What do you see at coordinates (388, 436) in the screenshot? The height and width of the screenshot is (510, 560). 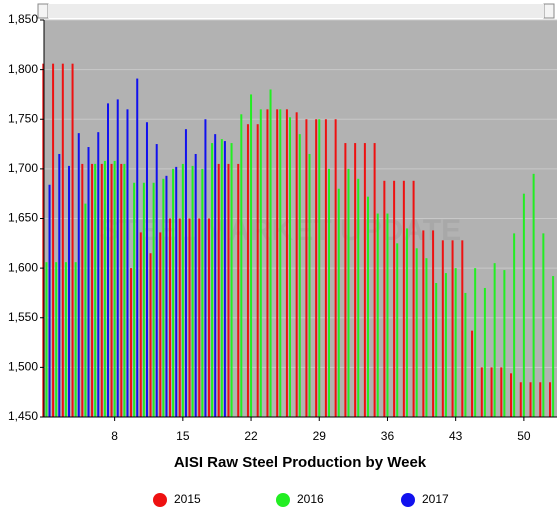 I see `x-tick-label: 36` at bounding box center [388, 436].